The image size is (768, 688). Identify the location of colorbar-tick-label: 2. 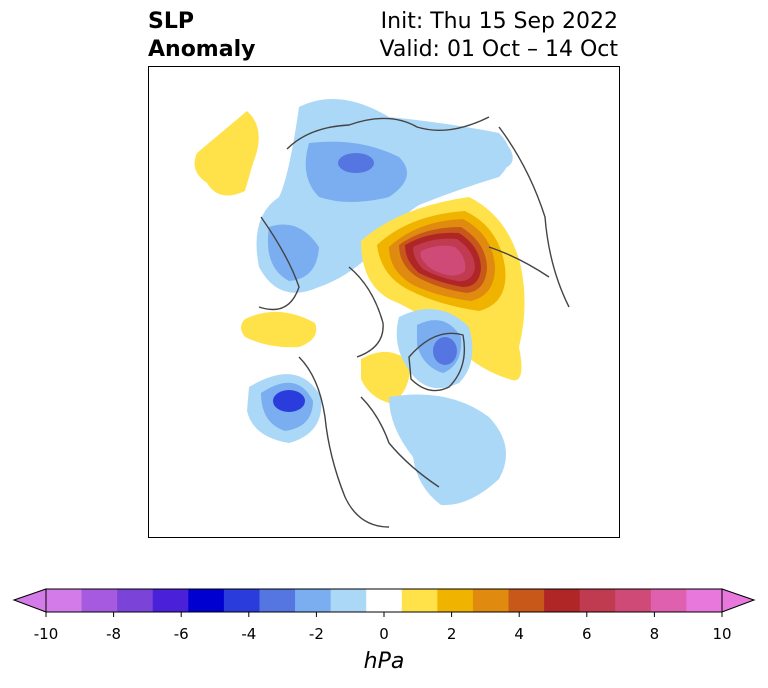
(452, 634).